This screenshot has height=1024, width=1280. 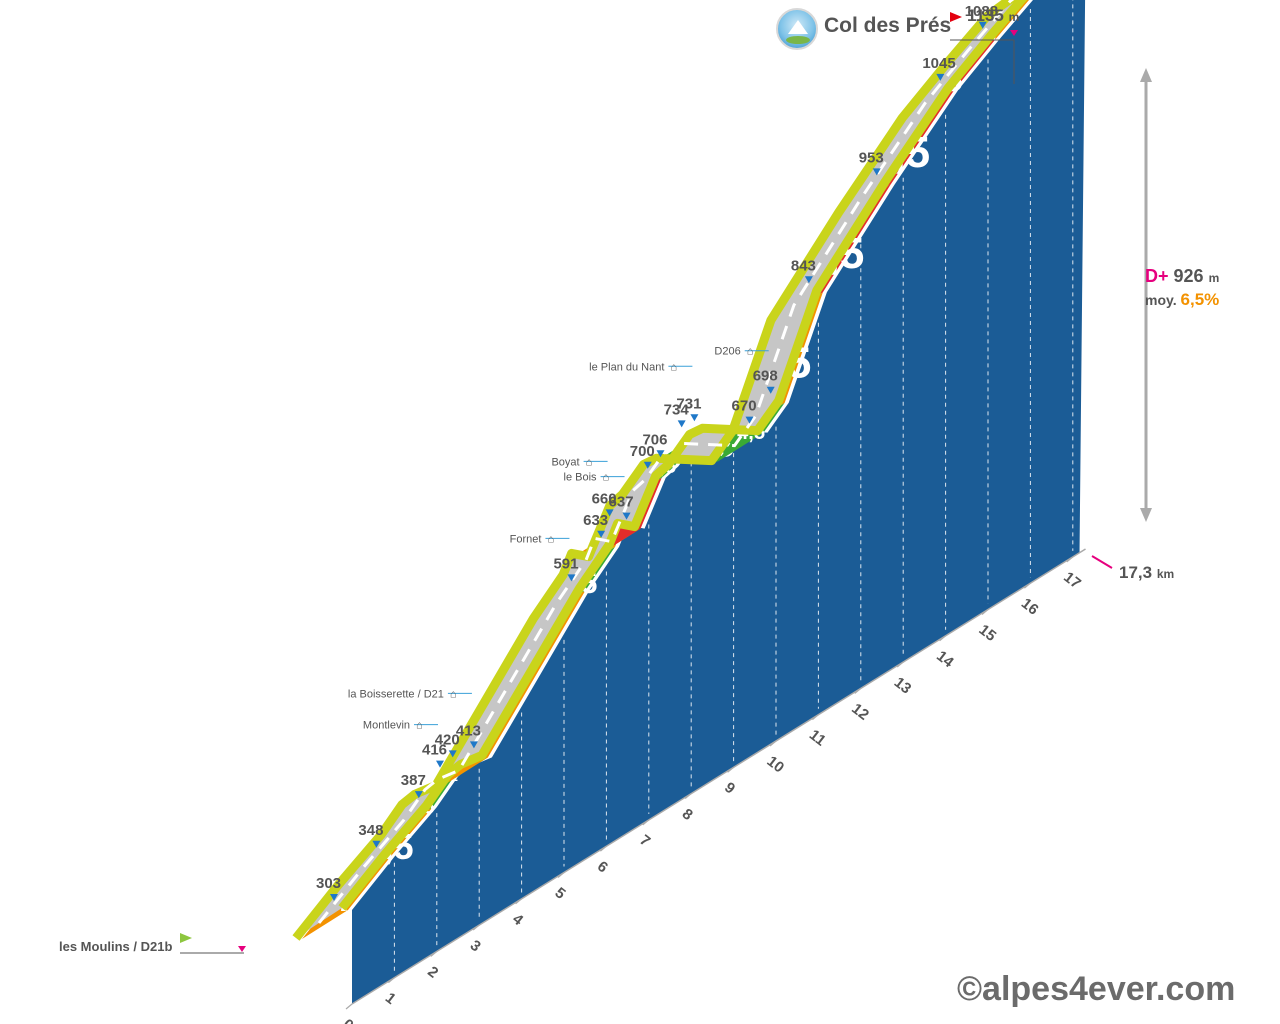 I want to click on place-label: Boyat, so click(x=565, y=462).